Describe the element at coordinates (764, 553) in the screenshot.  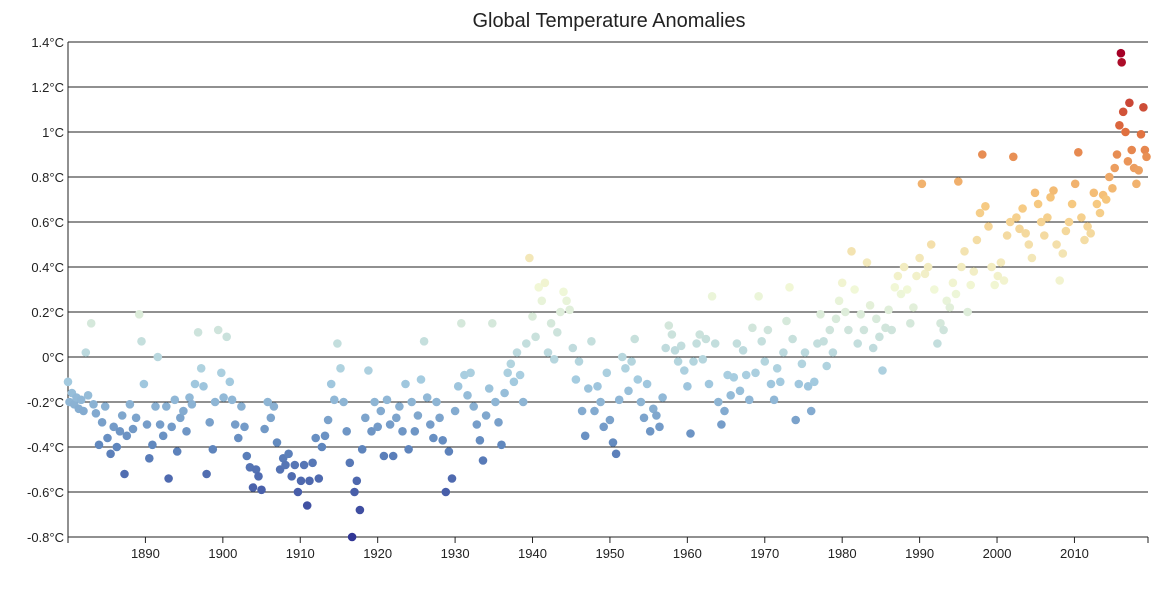
I see `x-tick-label: 1970` at that location.